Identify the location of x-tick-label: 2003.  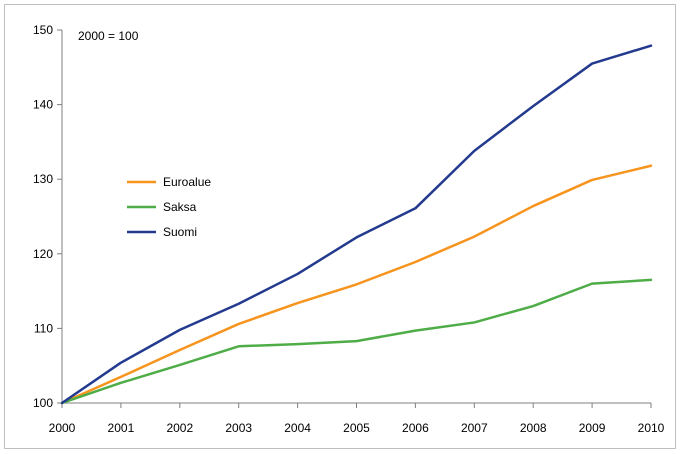
(238, 428).